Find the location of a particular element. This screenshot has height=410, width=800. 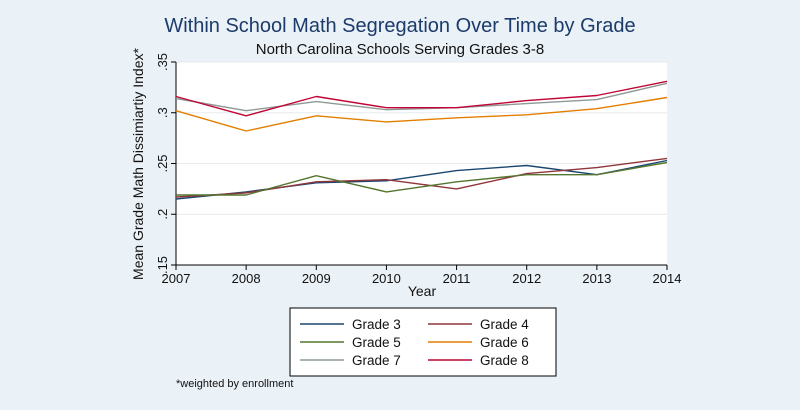

x-tick-label: 2010 is located at coordinates (386, 278).